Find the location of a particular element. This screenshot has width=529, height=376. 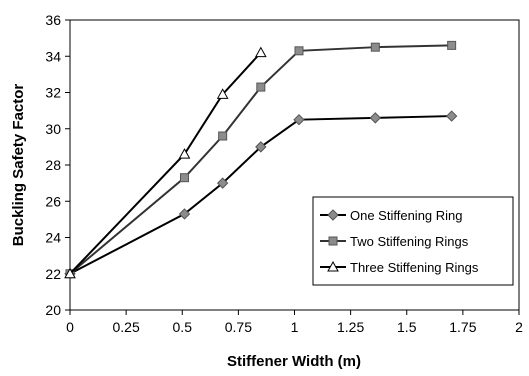

x-tick-label: 0 is located at coordinates (70, 327).